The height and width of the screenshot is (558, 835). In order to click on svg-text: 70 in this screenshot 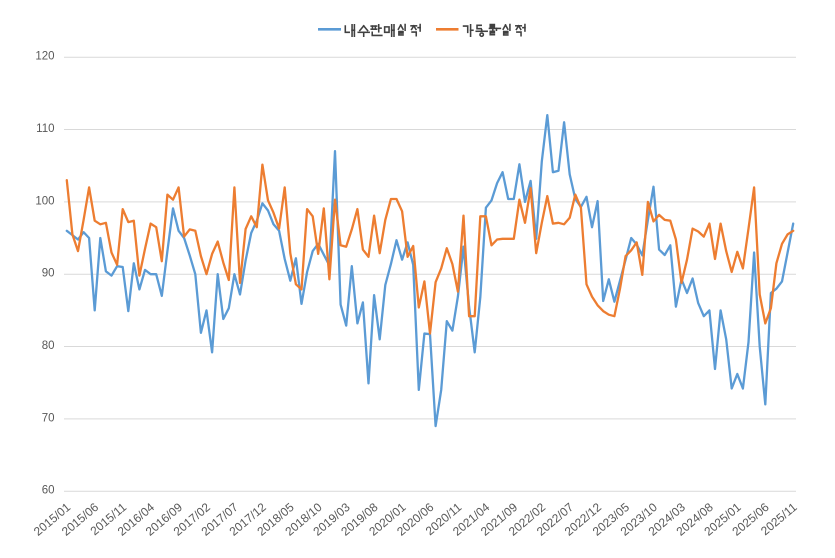, I will do `click(48, 418)`.